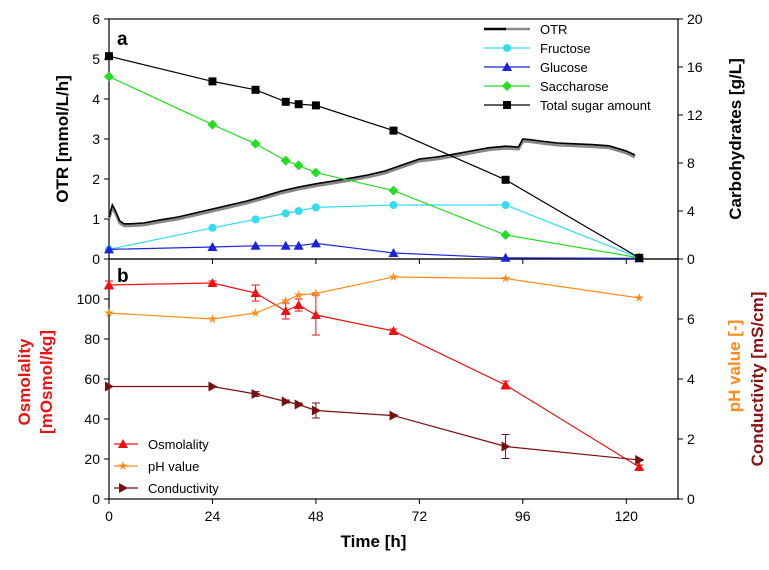 Image resolution: width=769 pixels, height=570 pixels. Describe the element at coordinates (316, 516) in the screenshot. I see `x-tick-label: 48` at that location.